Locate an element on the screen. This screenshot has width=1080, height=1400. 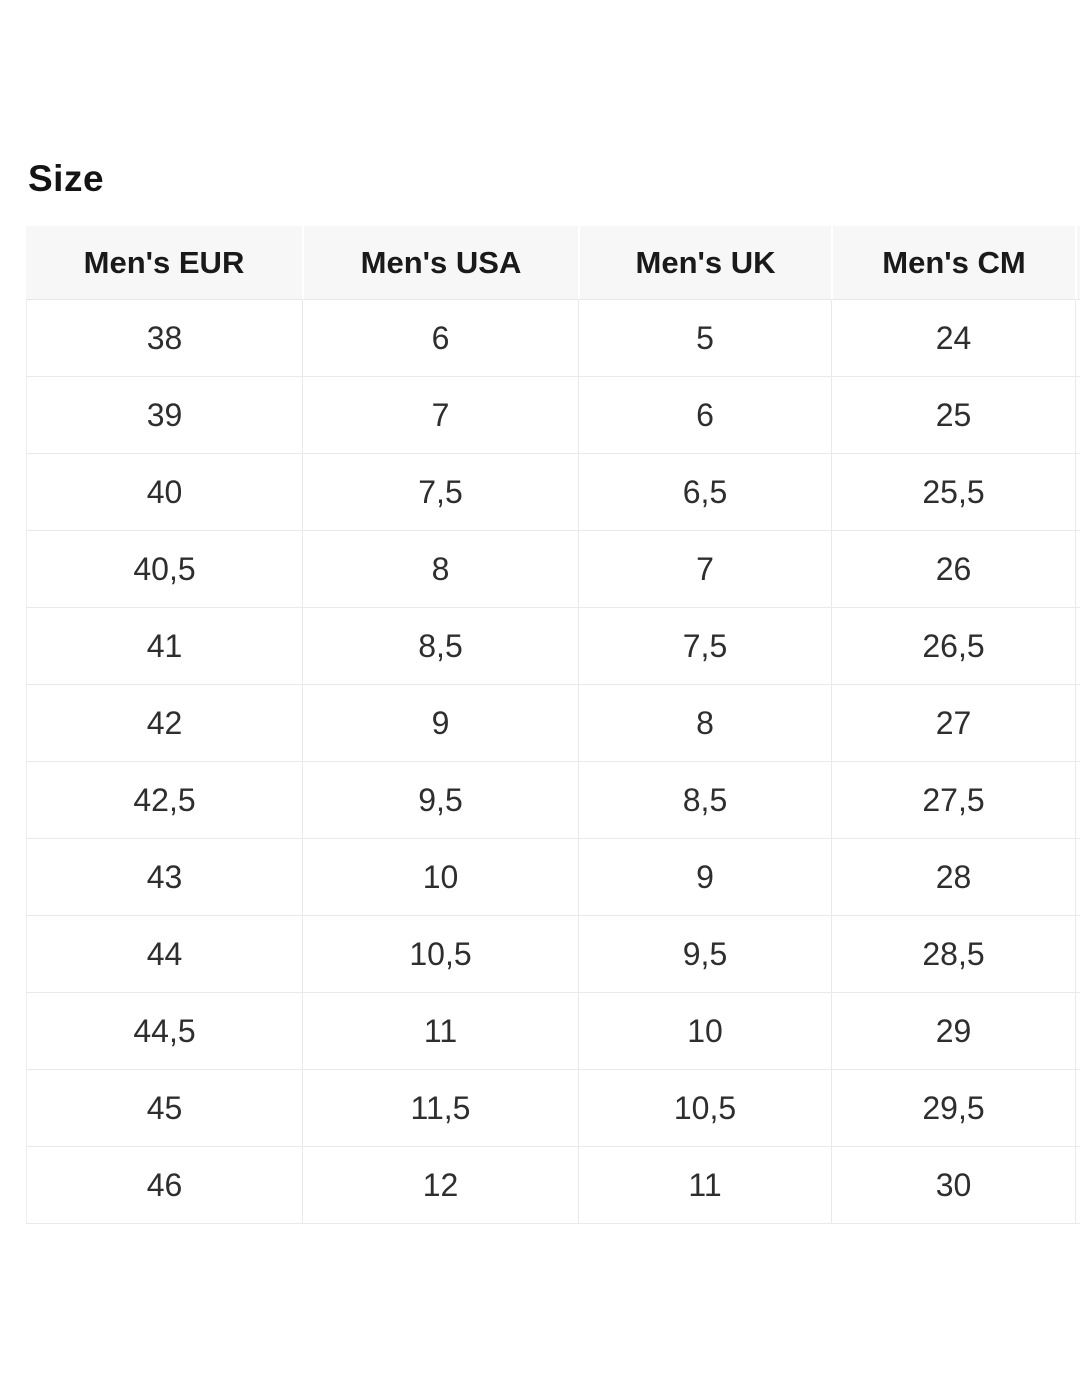
table-cell: 5 is located at coordinates (704, 338).